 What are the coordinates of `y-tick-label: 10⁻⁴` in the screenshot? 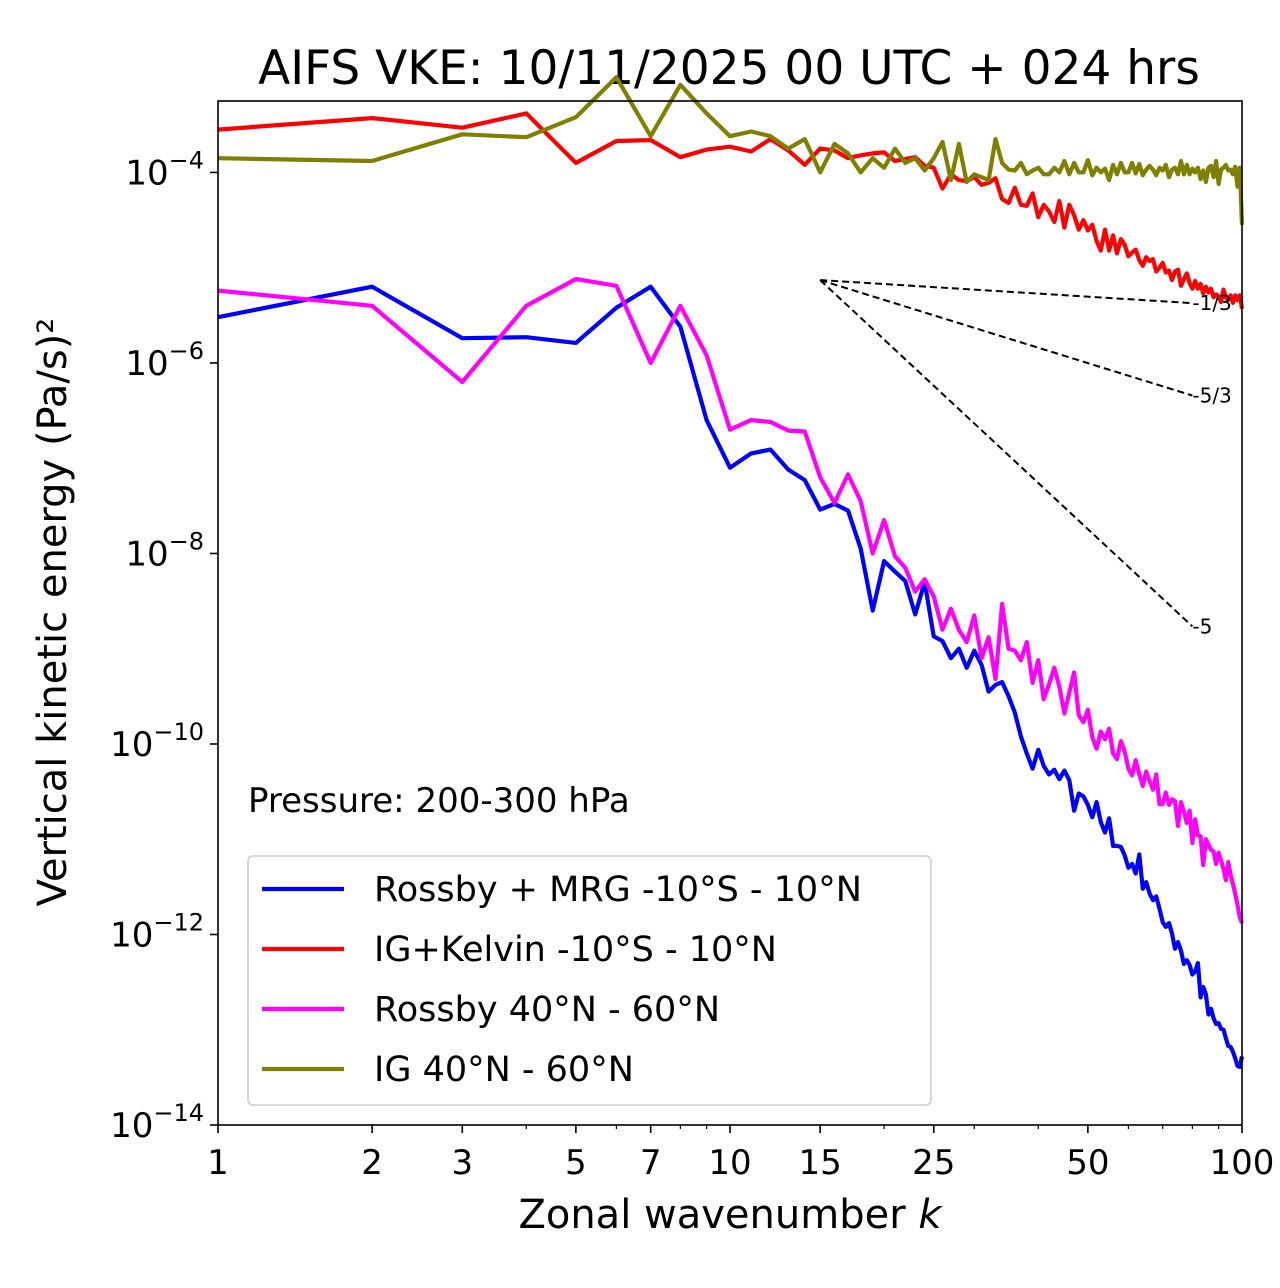 It's located at (164, 169).